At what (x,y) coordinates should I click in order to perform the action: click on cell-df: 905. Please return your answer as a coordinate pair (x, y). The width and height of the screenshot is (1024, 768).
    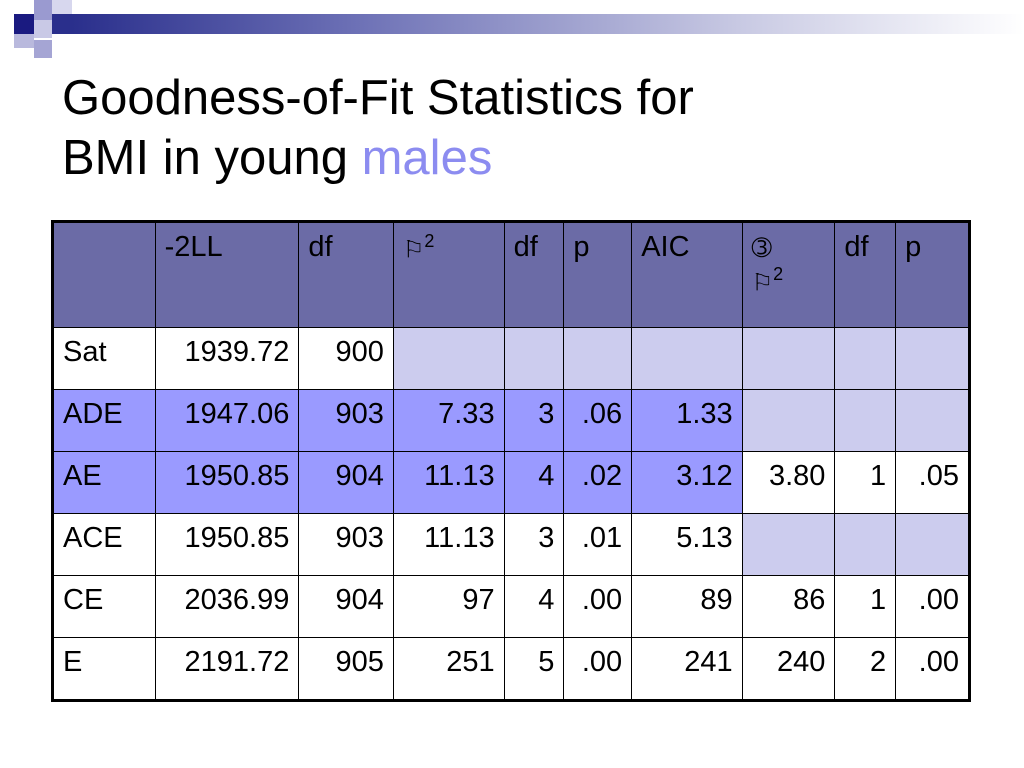
    Looking at the image, I should click on (346, 669).